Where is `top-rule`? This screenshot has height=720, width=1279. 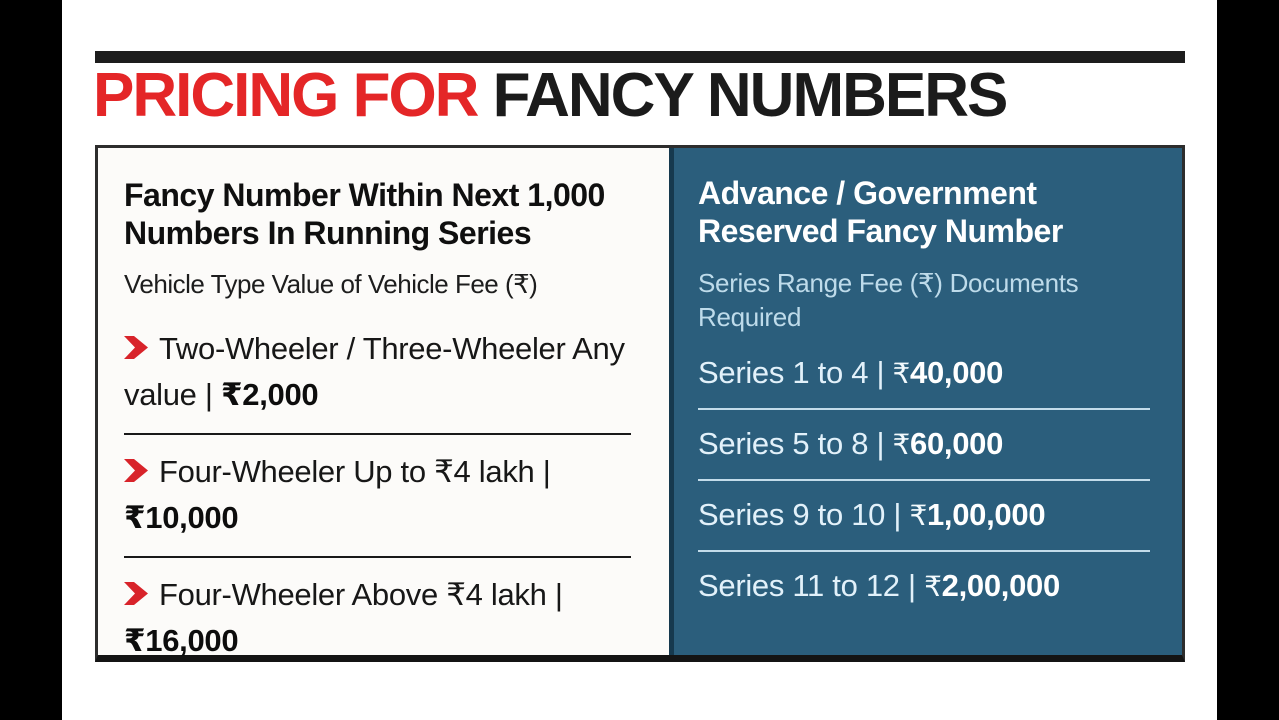 top-rule is located at coordinates (640, 57).